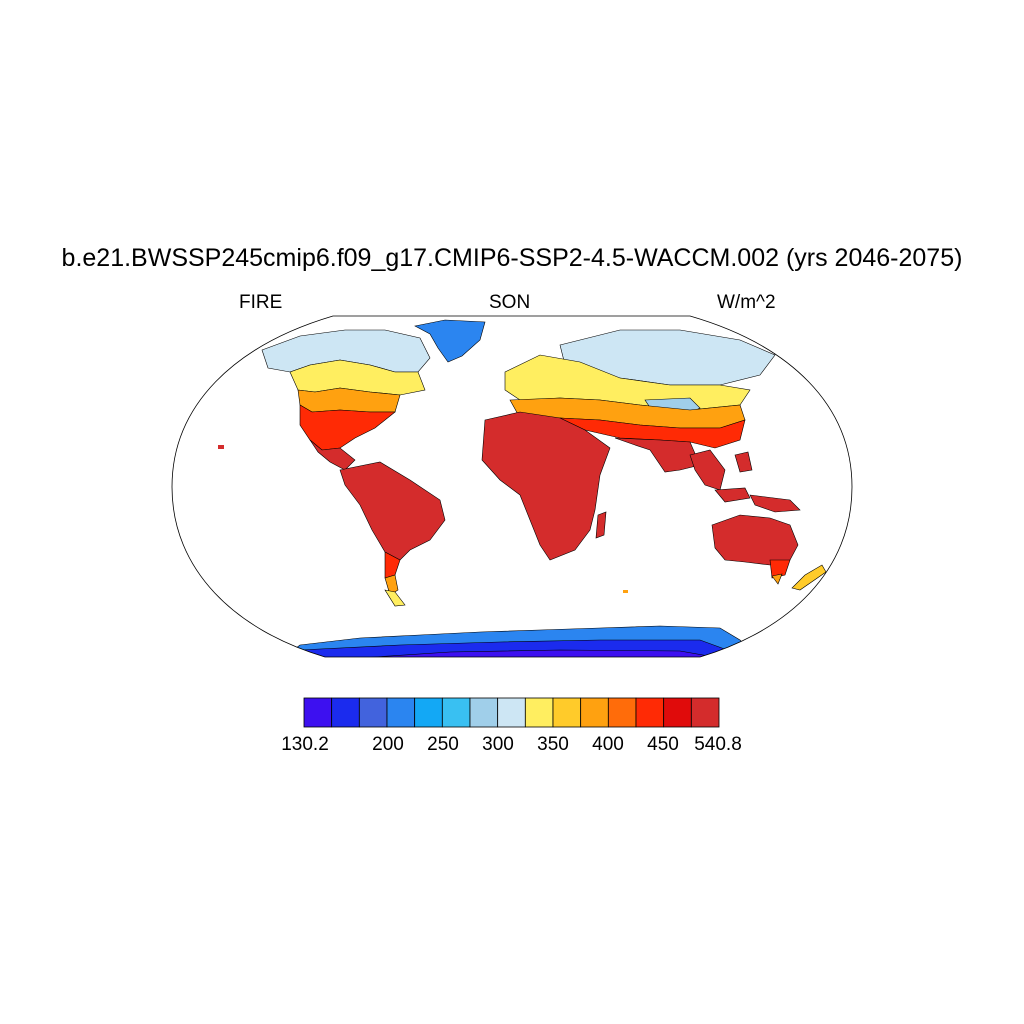 The height and width of the screenshot is (1024, 1024). What do you see at coordinates (625, 591) in the screenshot?
I see `small-island` at bounding box center [625, 591].